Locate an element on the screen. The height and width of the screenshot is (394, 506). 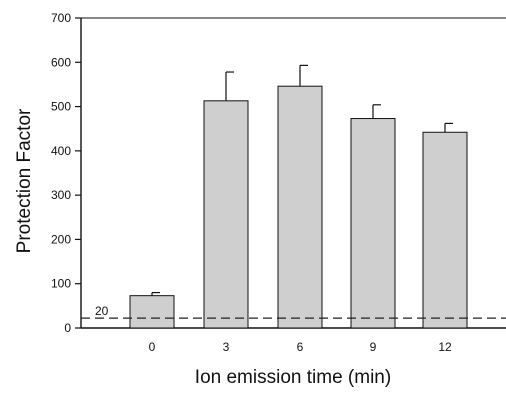
x-tick-label: 6 is located at coordinates (300, 347).